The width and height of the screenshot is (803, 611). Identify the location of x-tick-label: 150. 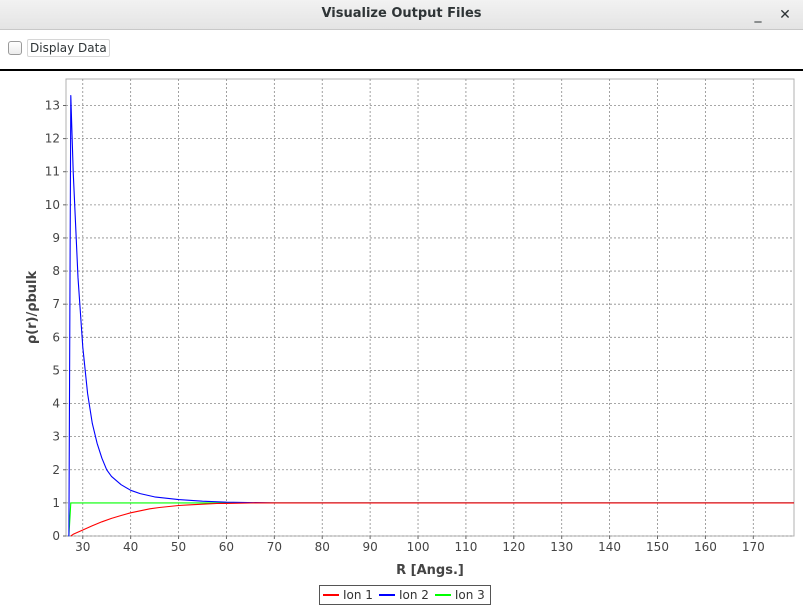
(657, 547).